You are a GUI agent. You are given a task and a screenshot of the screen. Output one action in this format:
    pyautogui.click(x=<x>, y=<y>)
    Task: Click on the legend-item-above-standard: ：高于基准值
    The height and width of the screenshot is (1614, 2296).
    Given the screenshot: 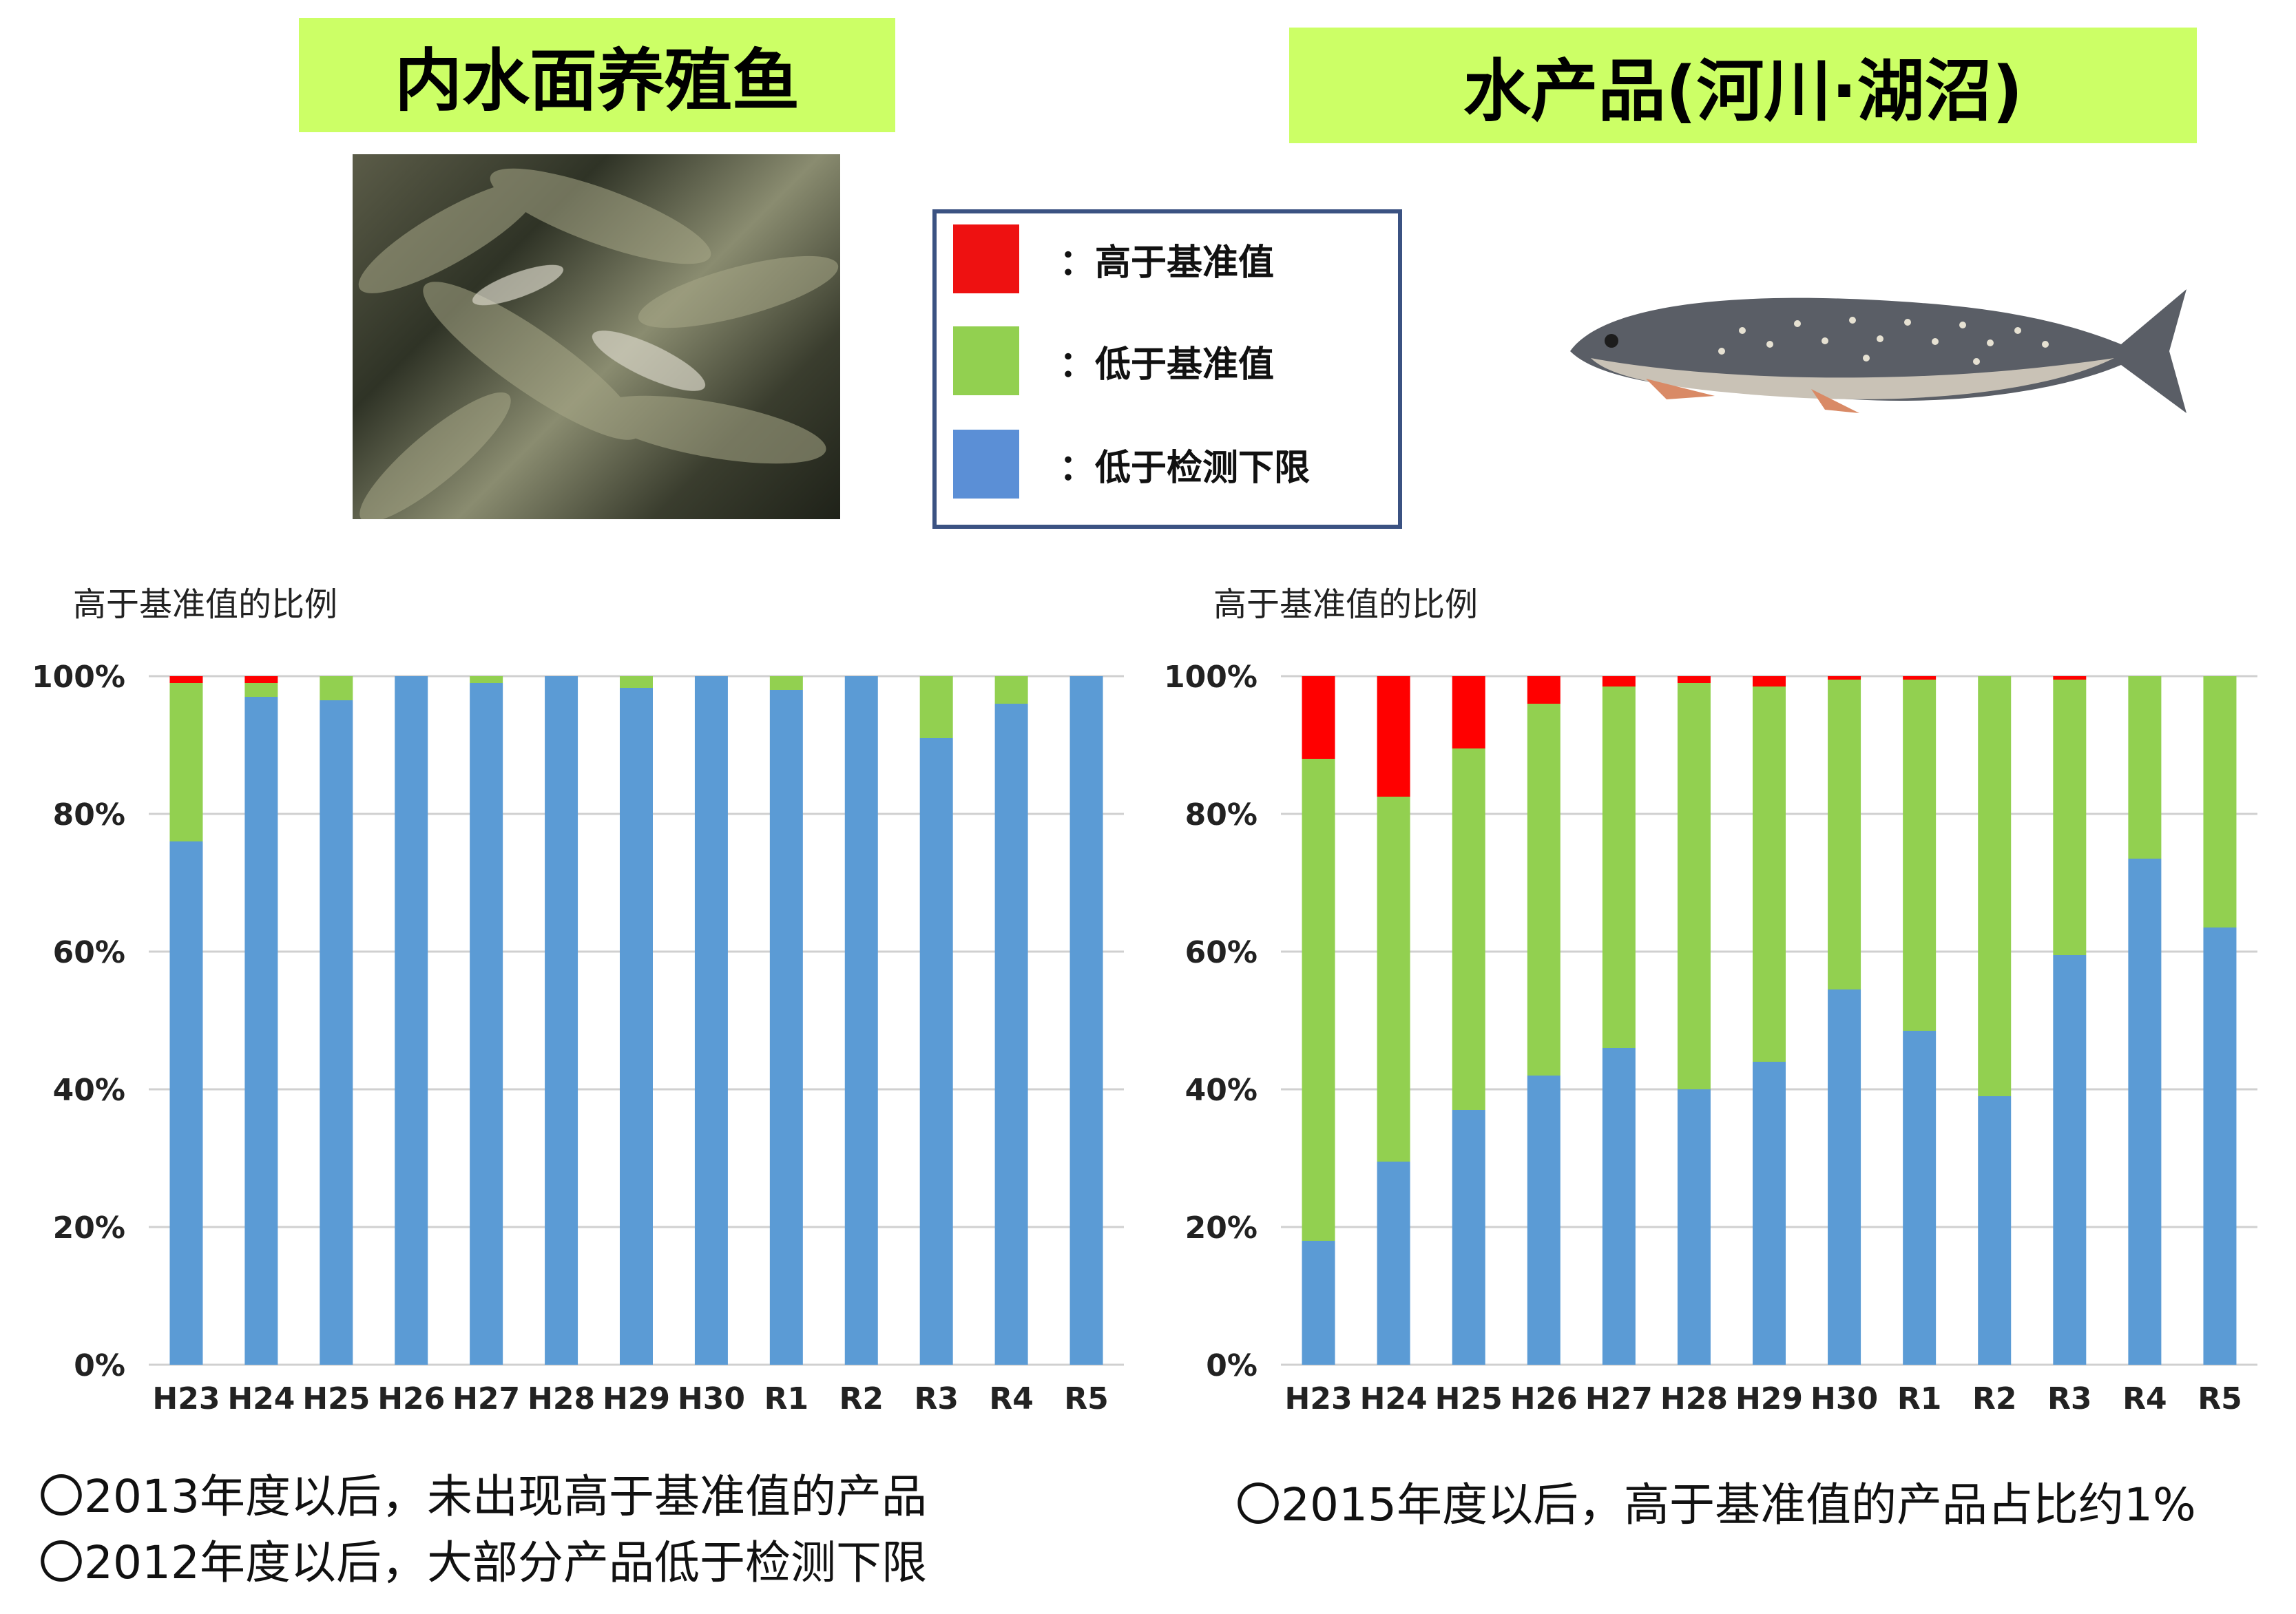 What is the action you would take?
    pyautogui.click(x=1113, y=258)
    